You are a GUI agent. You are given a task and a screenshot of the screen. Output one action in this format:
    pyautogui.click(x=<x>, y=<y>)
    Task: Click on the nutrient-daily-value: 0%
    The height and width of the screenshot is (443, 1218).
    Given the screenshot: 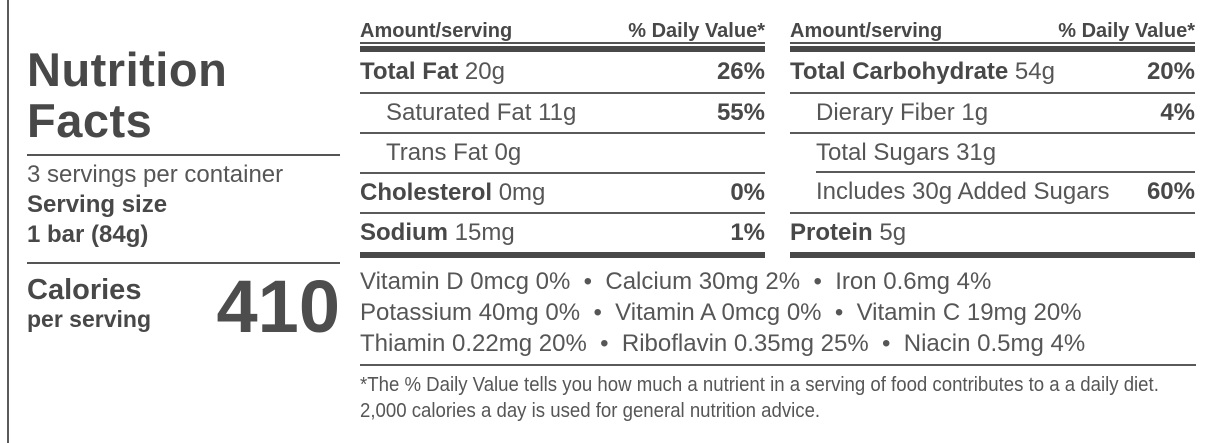 What is the action you would take?
    pyautogui.click(x=747, y=192)
    